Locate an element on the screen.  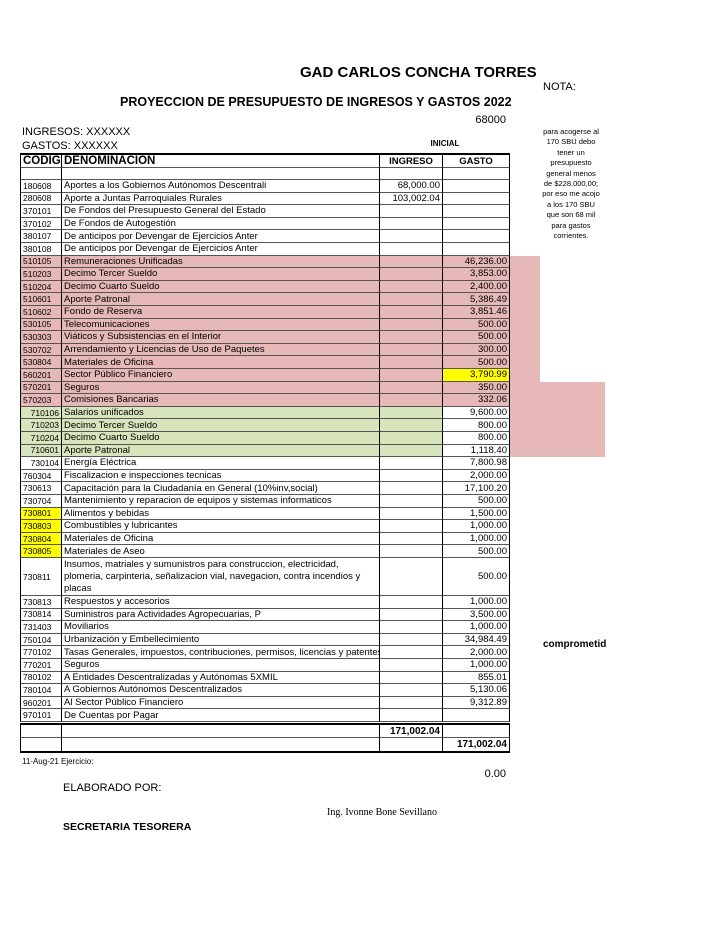
total-cell: 171,002.04 is located at coordinates (476, 745).